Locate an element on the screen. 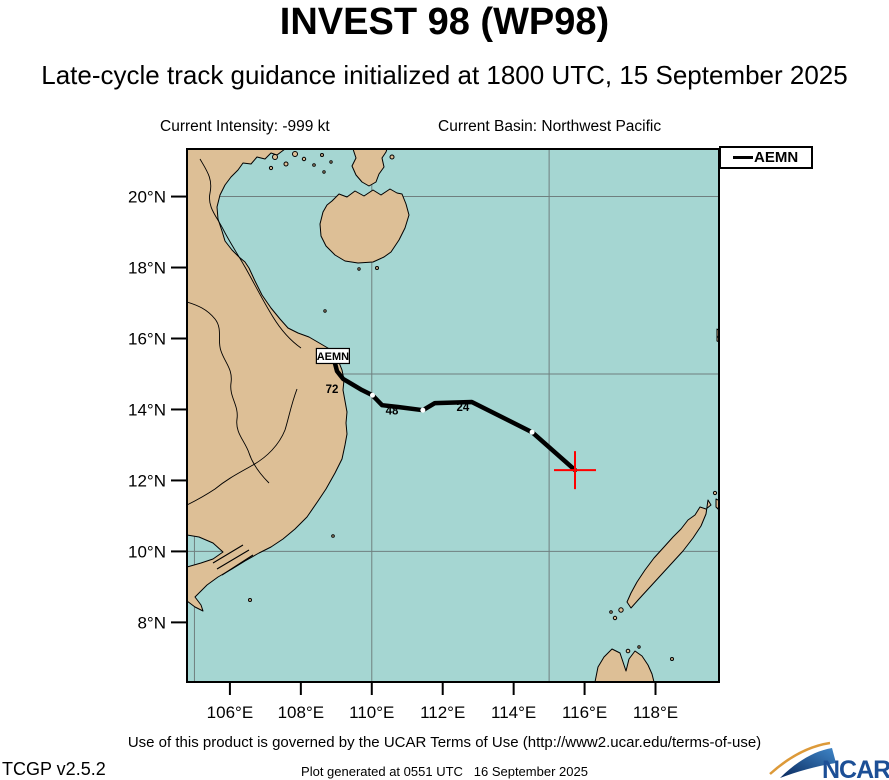  version-text: TCGP v2.5.2 is located at coordinates (54, 769).